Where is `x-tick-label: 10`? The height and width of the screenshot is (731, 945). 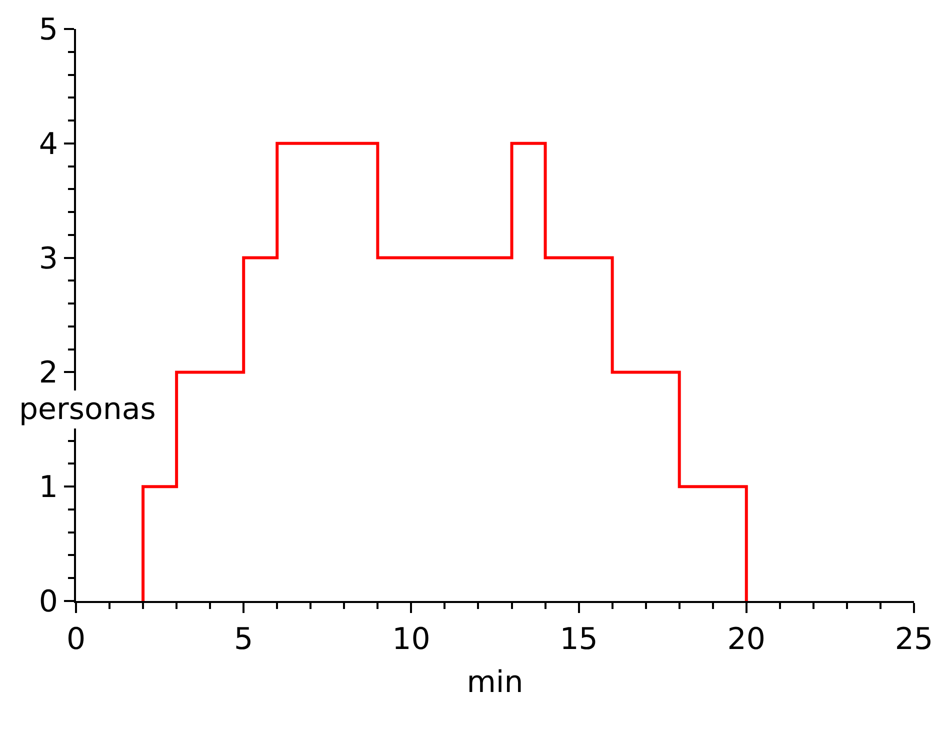 x-tick-label: 10 is located at coordinates (411, 639).